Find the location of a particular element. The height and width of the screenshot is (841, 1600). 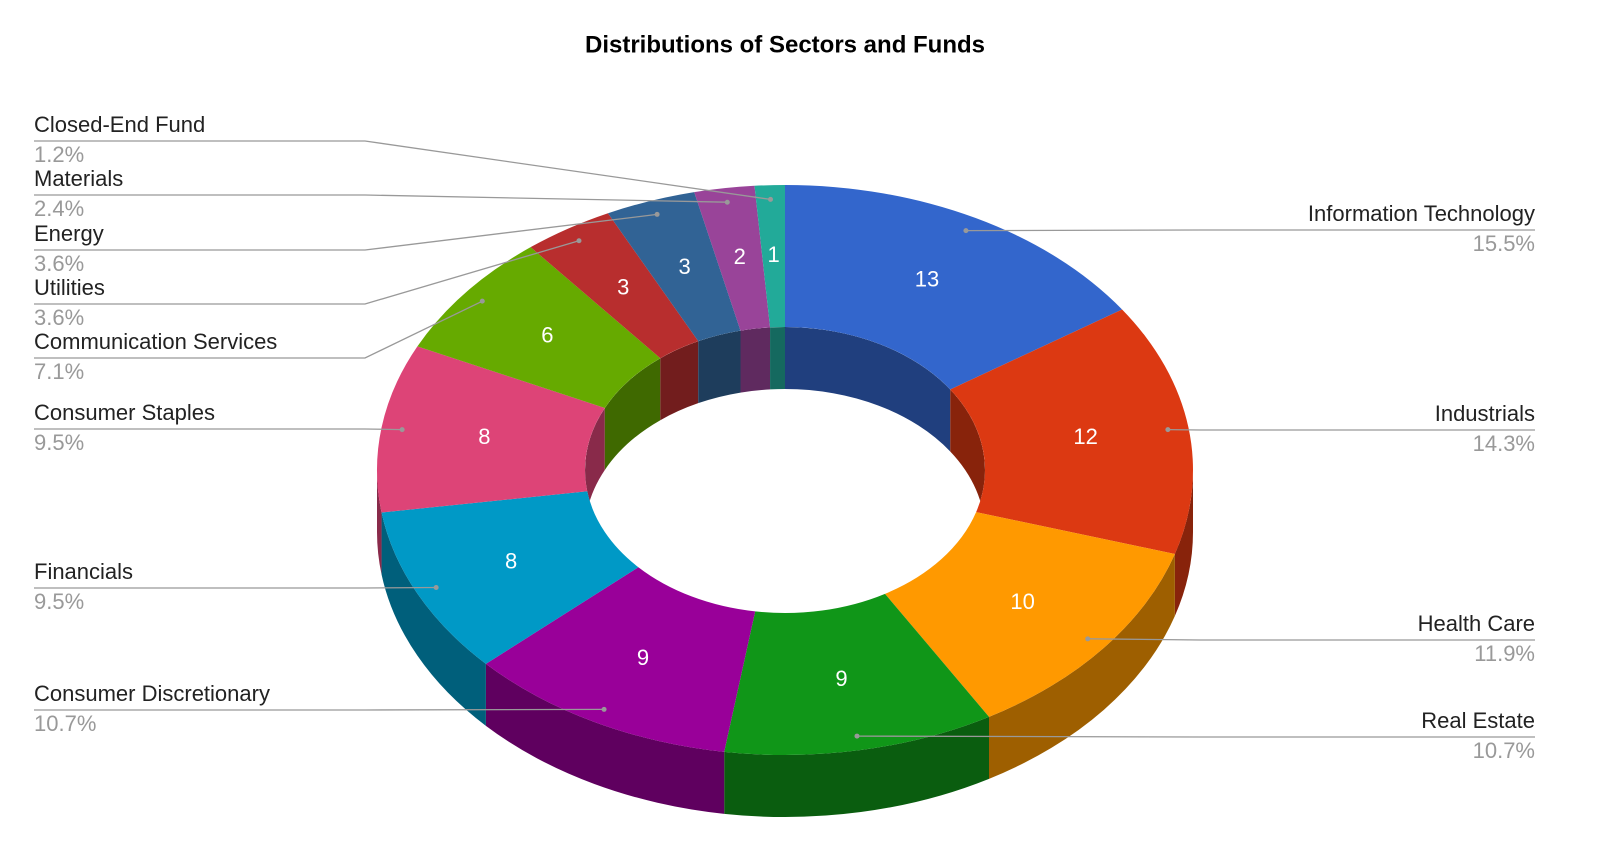

chart-title: Distributions of Sectors and Funds is located at coordinates (785, 44).